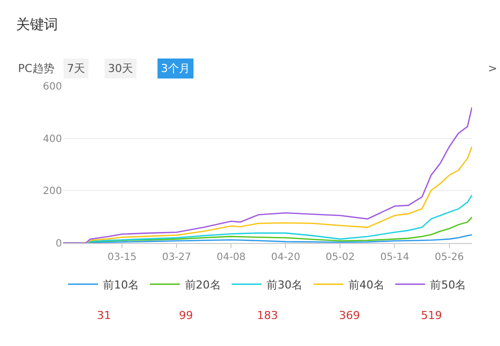 Image resolution: width=500 pixels, height=346 pixels. I want to click on text: 99, so click(186, 315).